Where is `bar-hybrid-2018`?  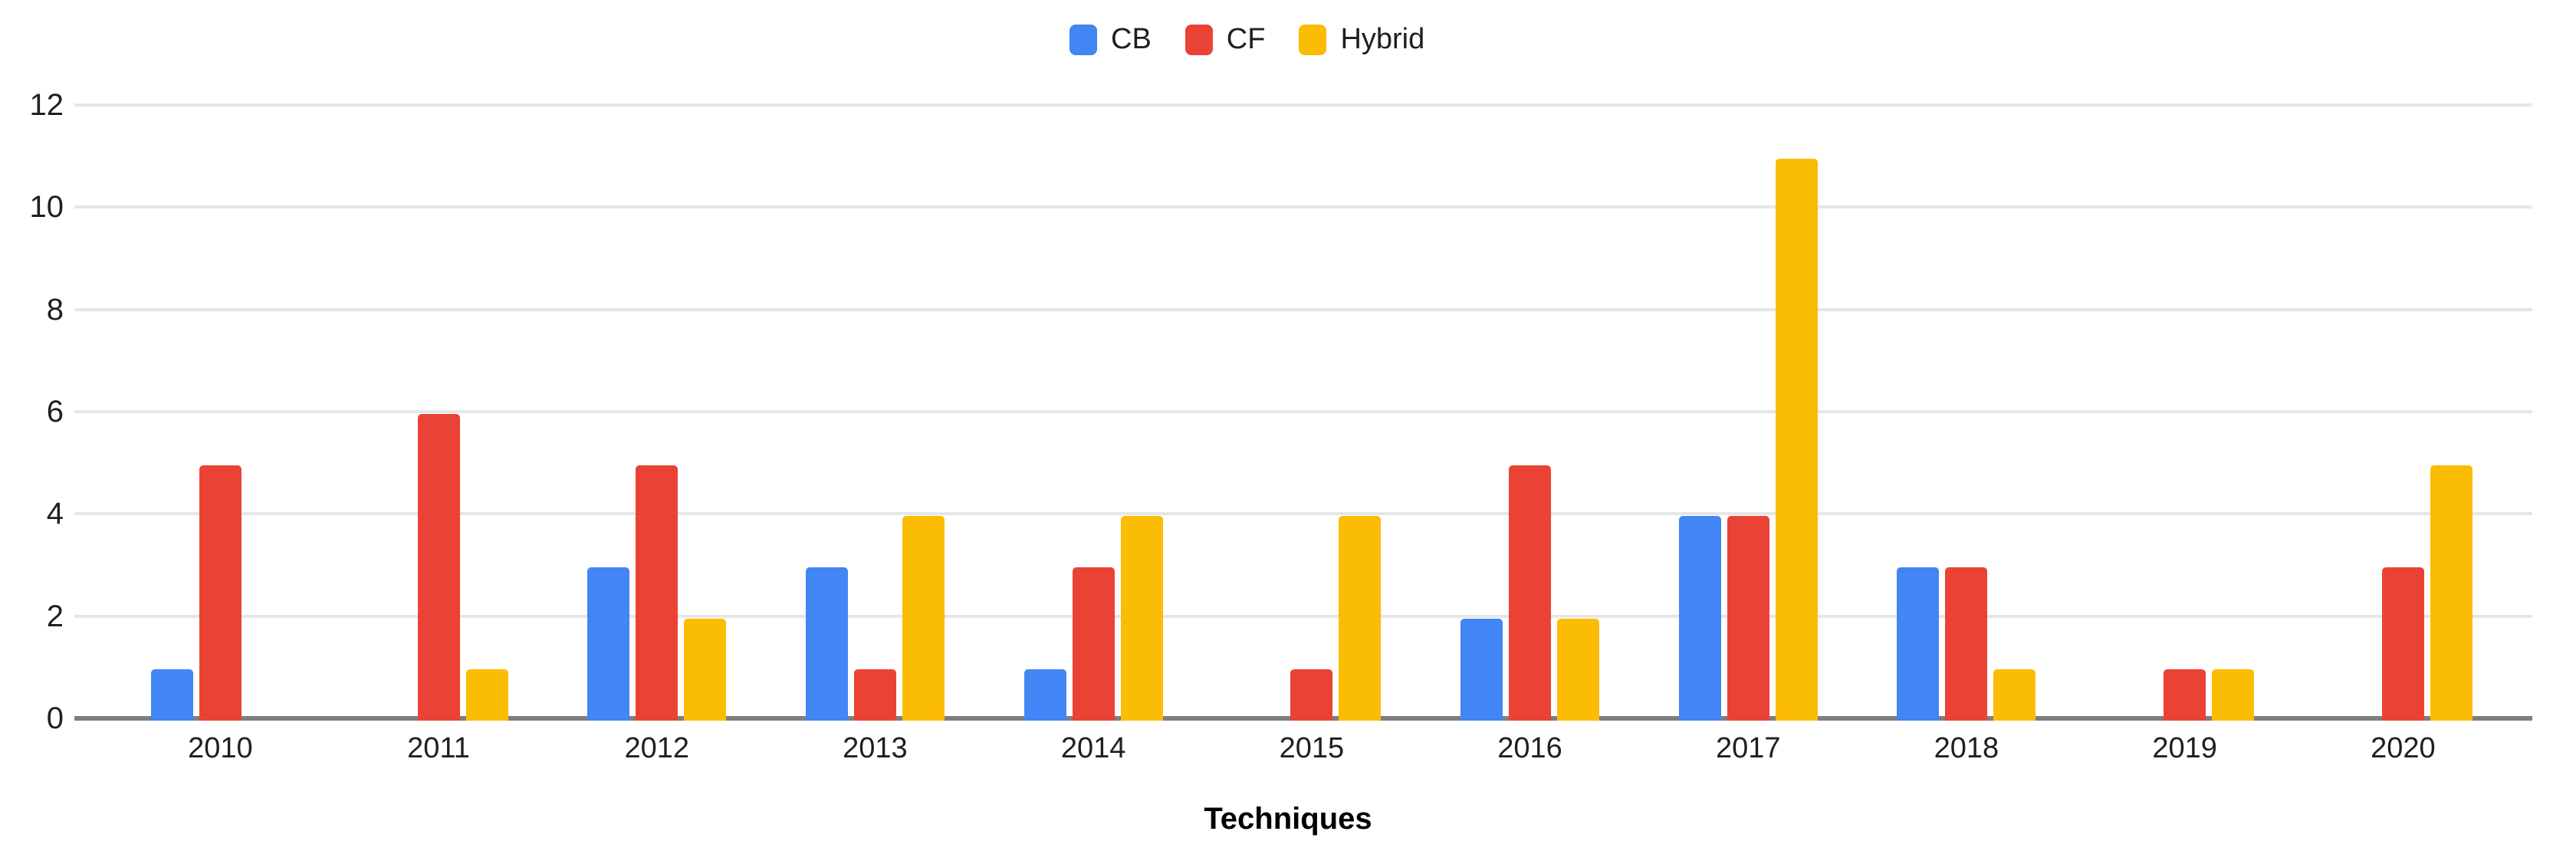 bar-hybrid-2018 is located at coordinates (2015, 695).